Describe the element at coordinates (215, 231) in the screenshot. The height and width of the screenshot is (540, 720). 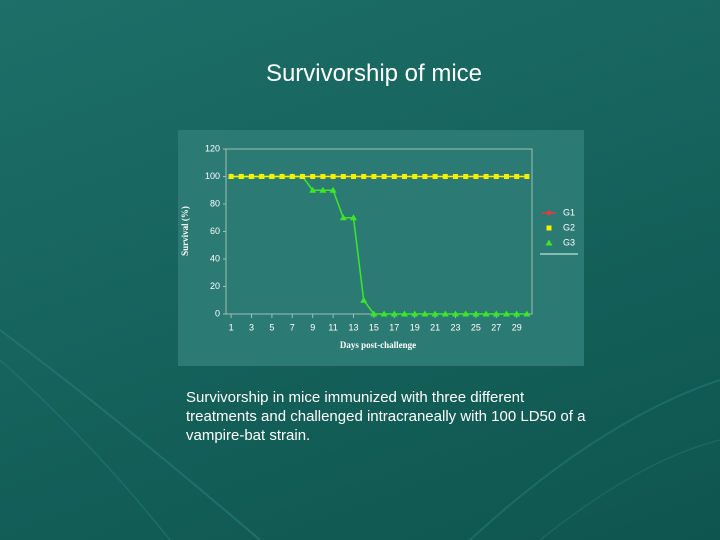
I see `y-tick-label: 60` at that location.